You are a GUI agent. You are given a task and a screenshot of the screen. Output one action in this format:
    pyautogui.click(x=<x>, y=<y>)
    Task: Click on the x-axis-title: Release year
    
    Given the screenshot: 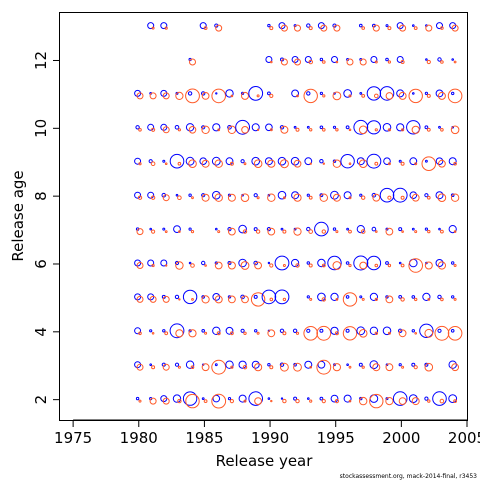 What is the action you would take?
    pyautogui.click(x=265, y=461)
    